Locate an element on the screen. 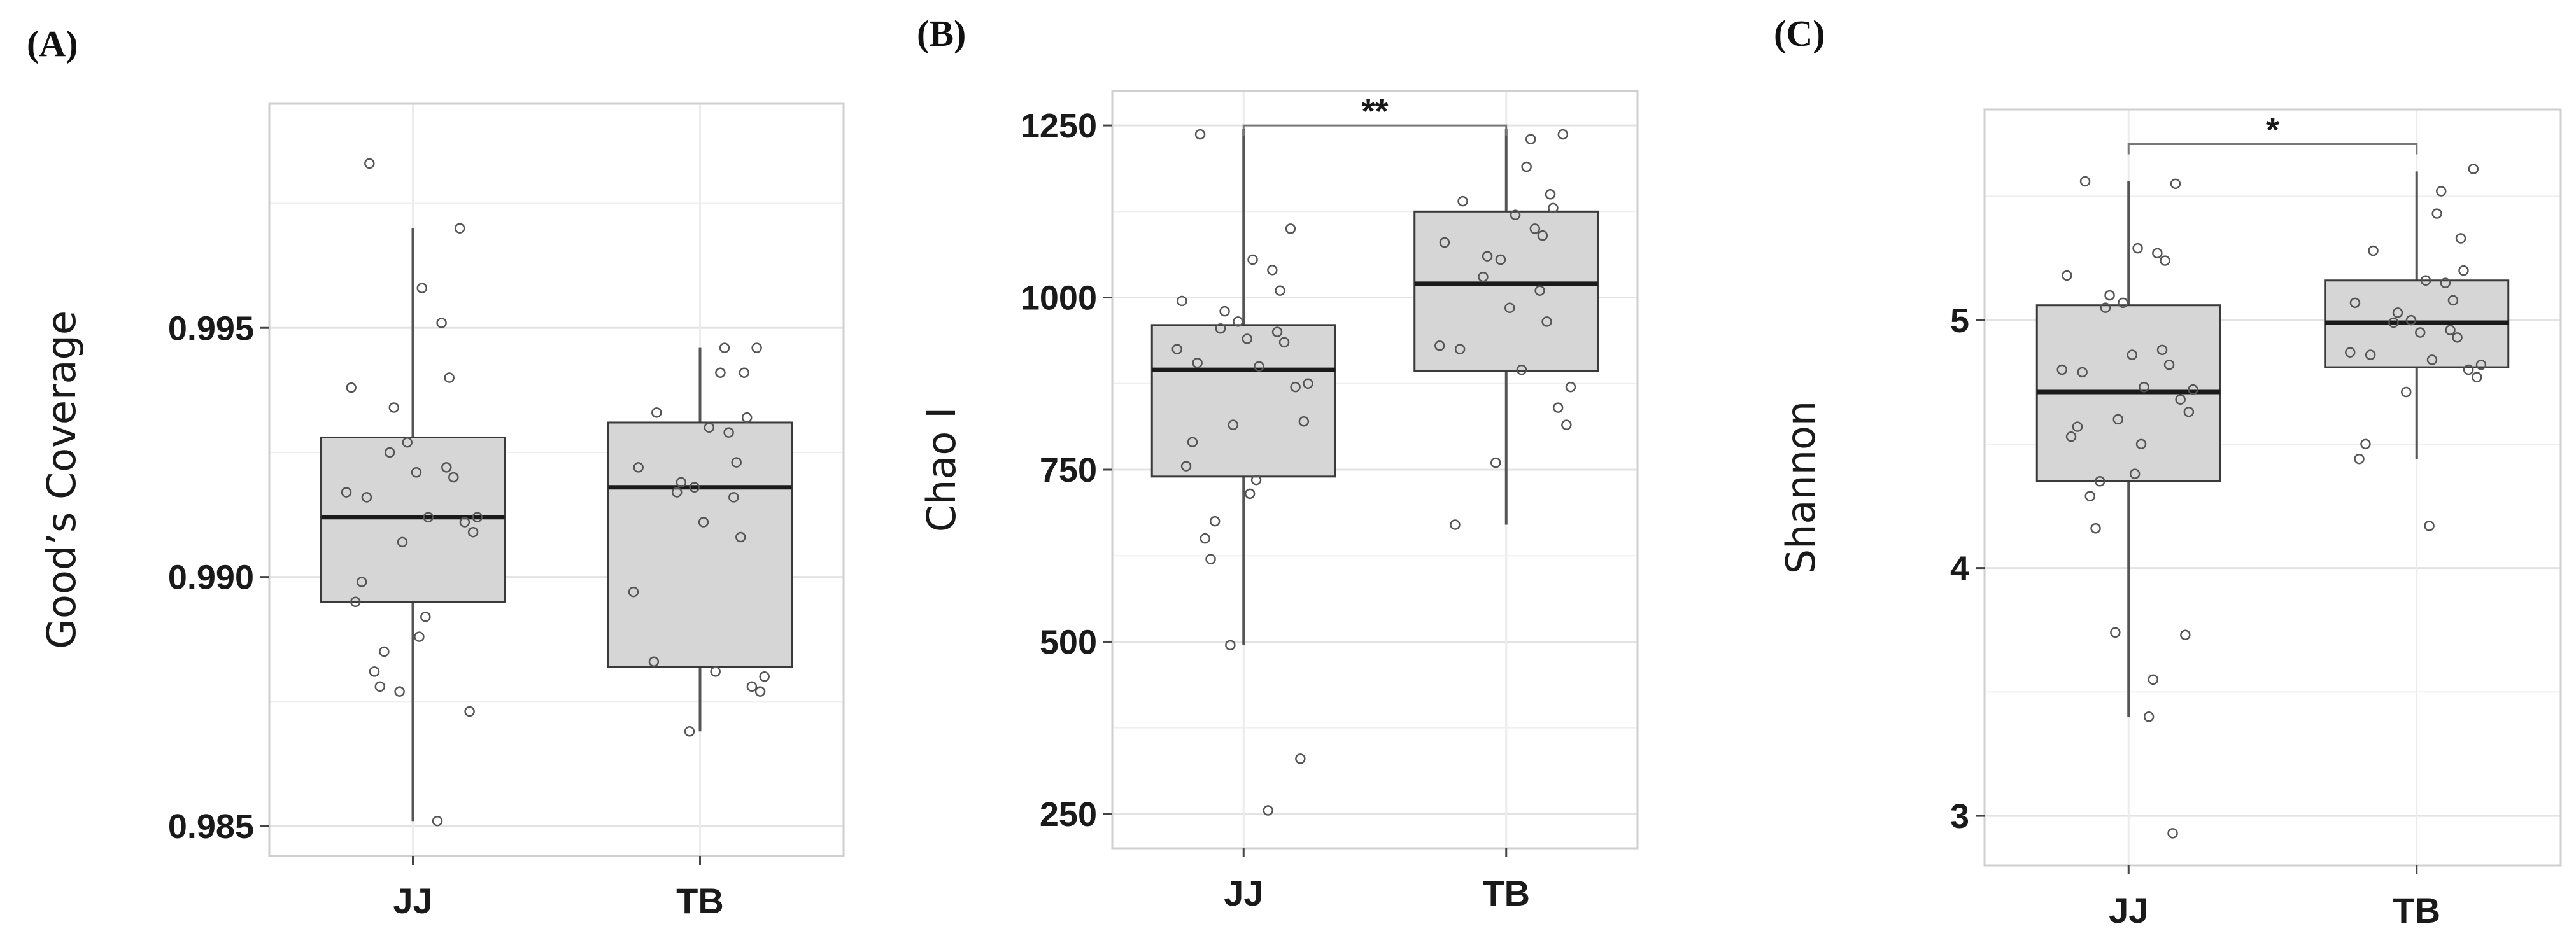  y-tick-label: 500 is located at coordinates (1068, 642).